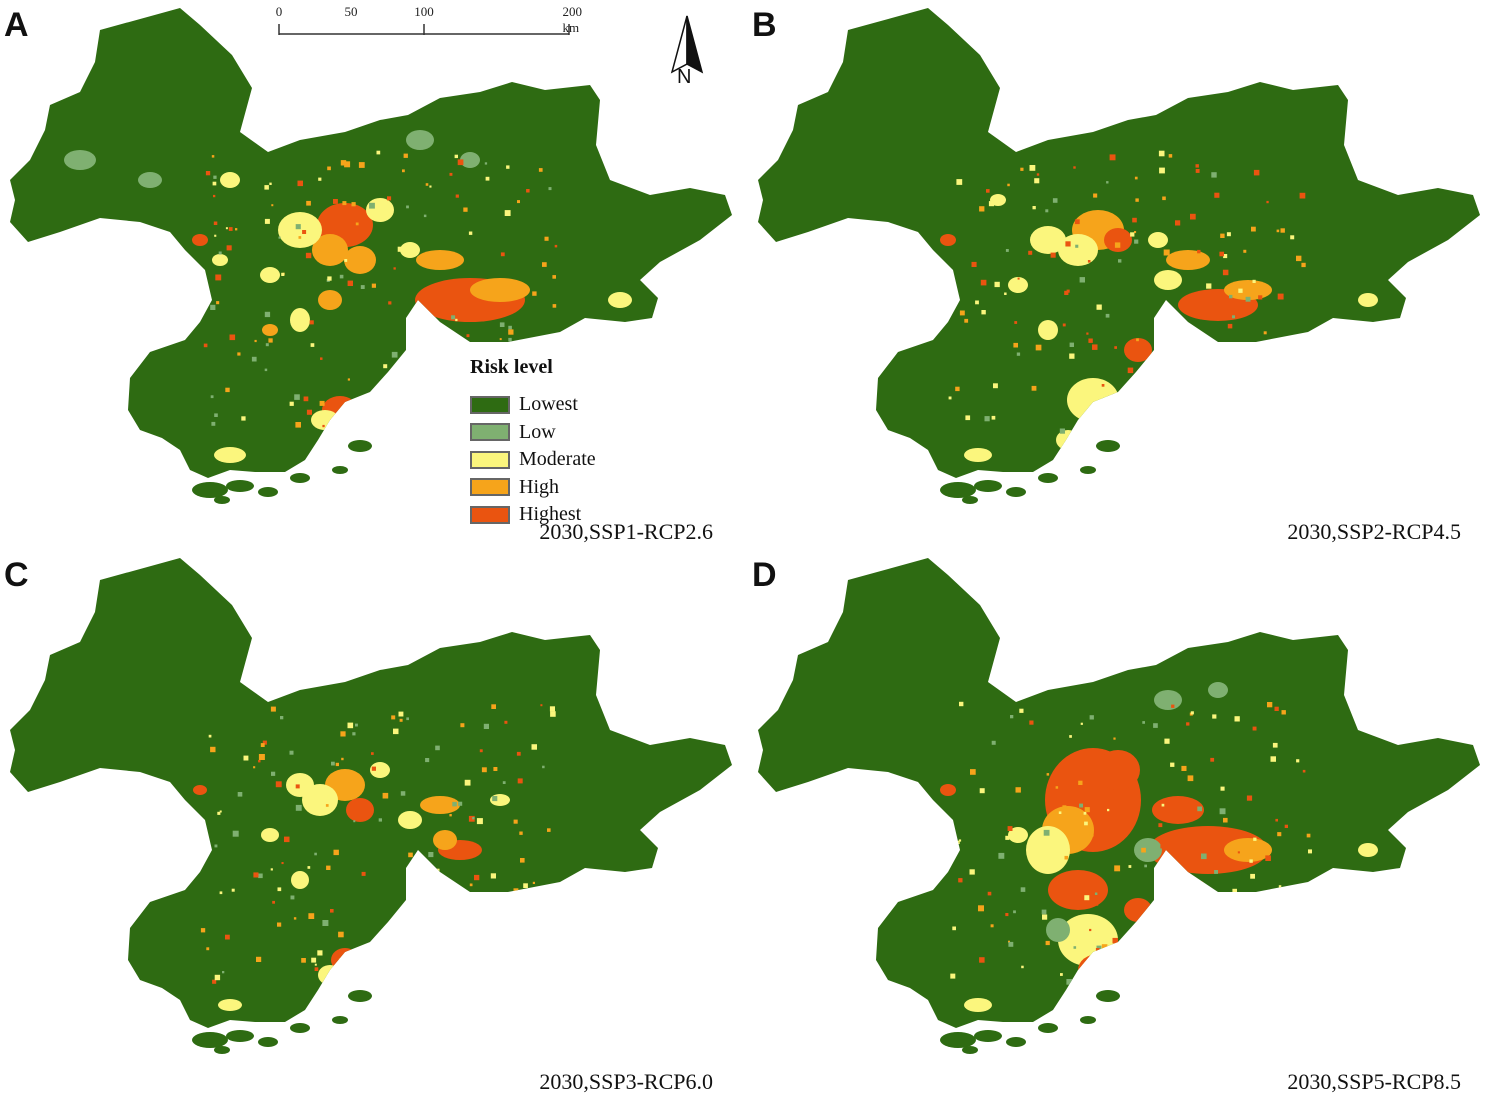 Image resolution: width=1495 pixels, height=1099 pixels. What do you see at coordinates (490, 404) in the screenshot?
I see `legend-swatch` at bounding box center [490, 404].